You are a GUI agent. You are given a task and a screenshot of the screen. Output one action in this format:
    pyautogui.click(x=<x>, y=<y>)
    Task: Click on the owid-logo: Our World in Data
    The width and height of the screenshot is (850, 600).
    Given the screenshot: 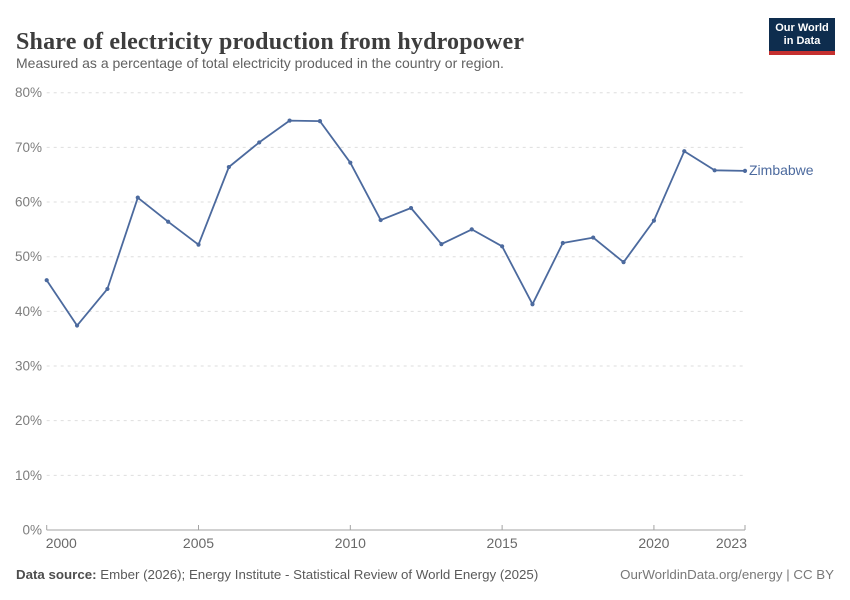 What is the action you would take?
    pyautogui.click(x=802, y=37)
    